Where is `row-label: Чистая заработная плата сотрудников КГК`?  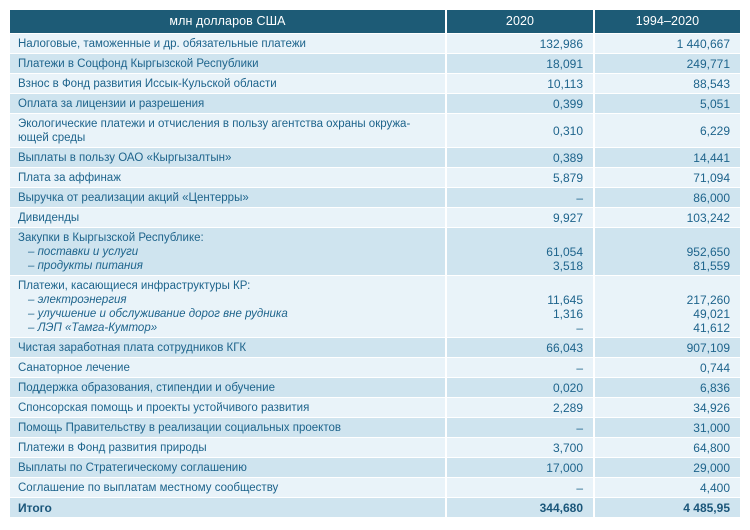 row-label: Чистая заработная плата сотрудников КГК is located at coordinates (227, 347).